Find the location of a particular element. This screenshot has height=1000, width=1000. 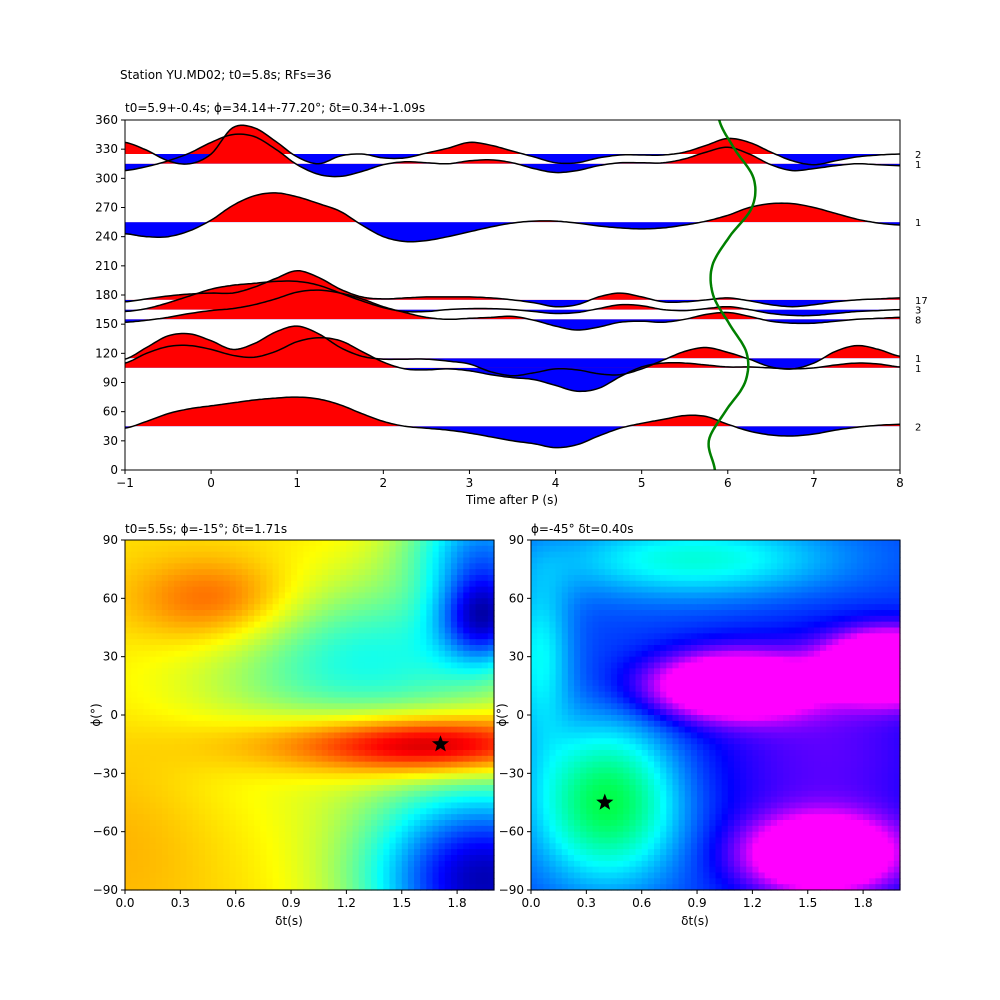

y-tick-label-30: 30 is located at coordinates (110, 441).